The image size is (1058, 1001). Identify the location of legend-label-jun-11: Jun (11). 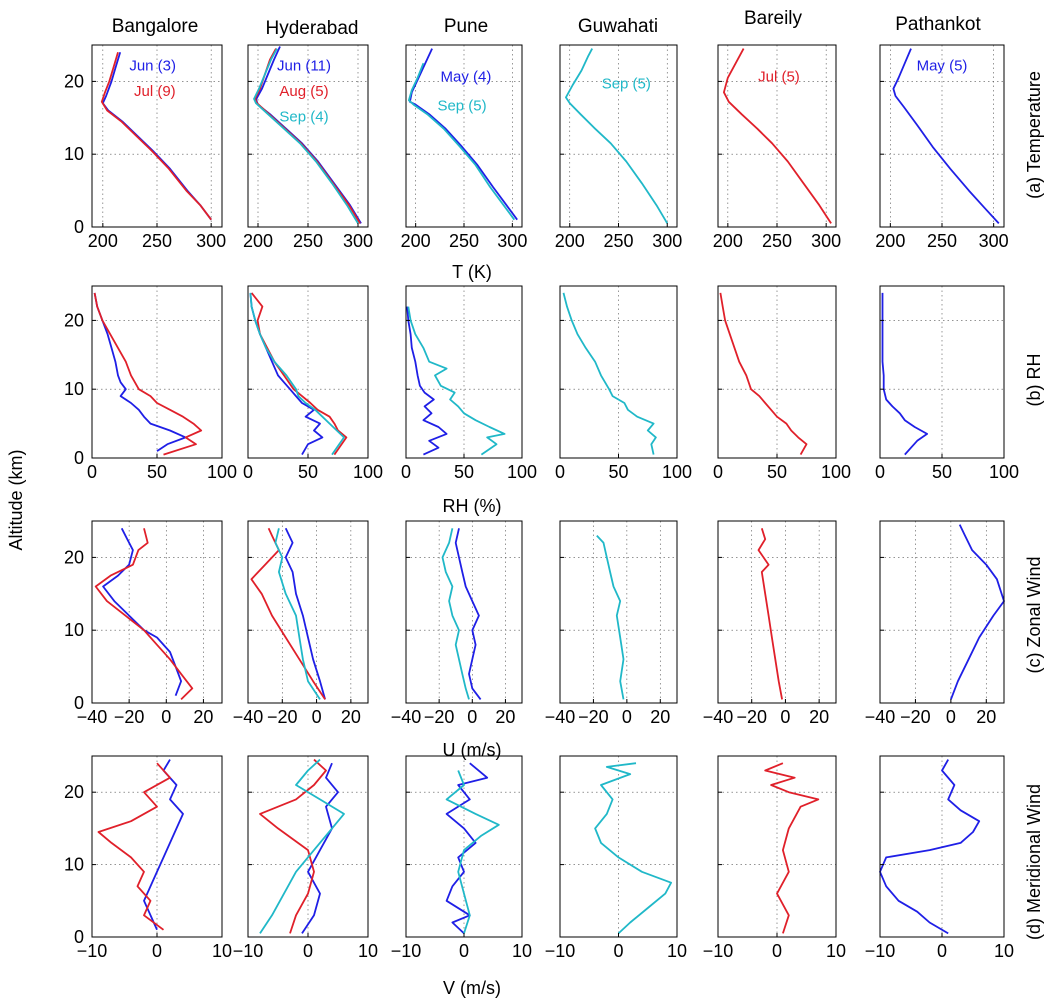
(304, 65).